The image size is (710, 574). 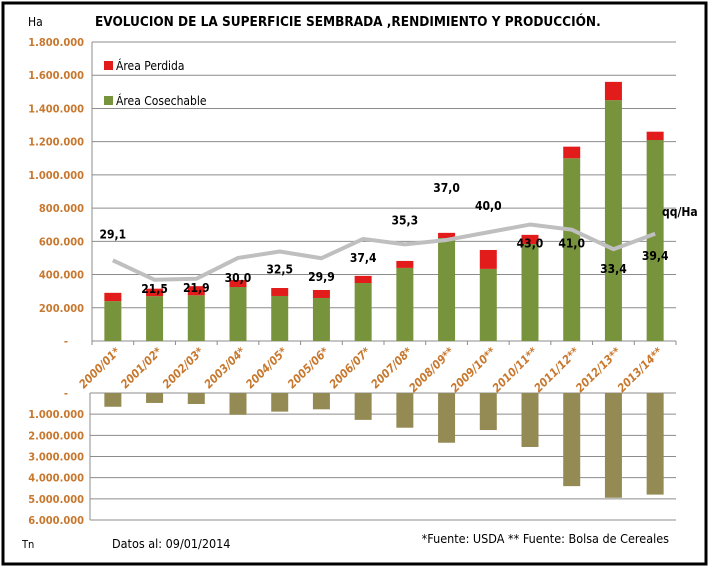 I want to click on y-tick-label: 800.000, so click(x=61, y=208).